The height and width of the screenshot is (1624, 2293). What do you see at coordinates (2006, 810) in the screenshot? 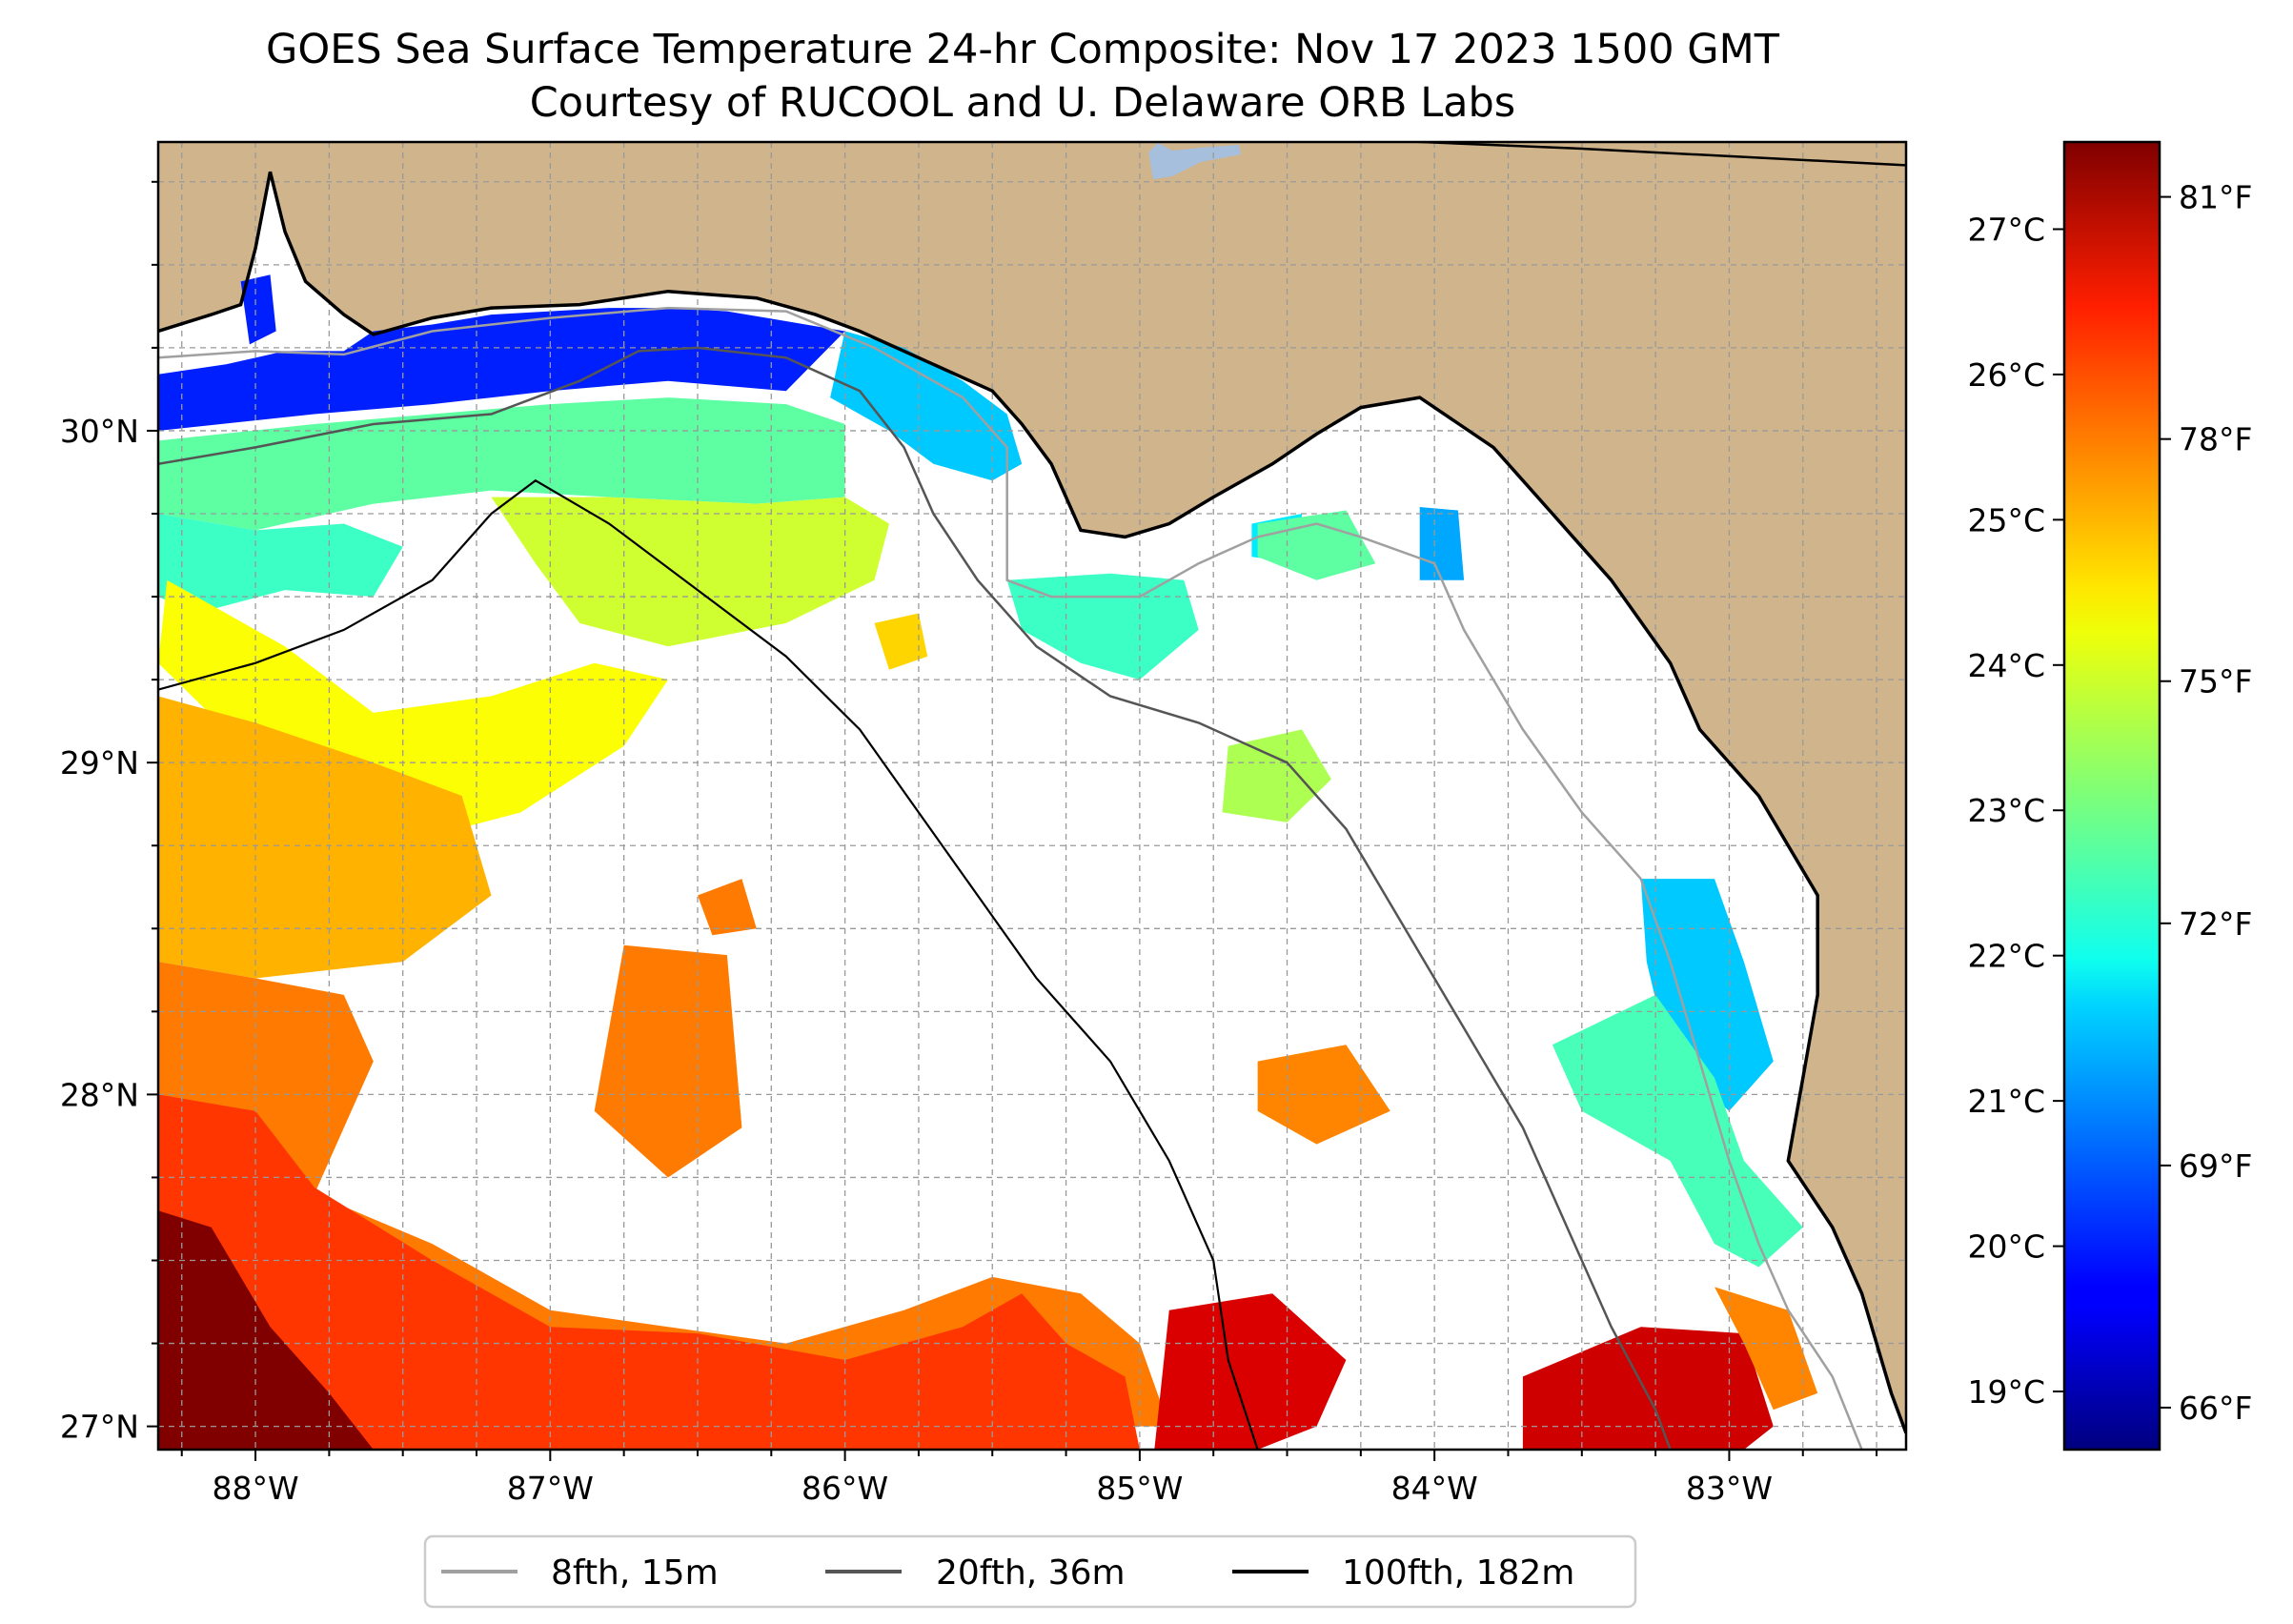
I see `celsius-tick-label: 23°C` at bounding box center [2006, 810].